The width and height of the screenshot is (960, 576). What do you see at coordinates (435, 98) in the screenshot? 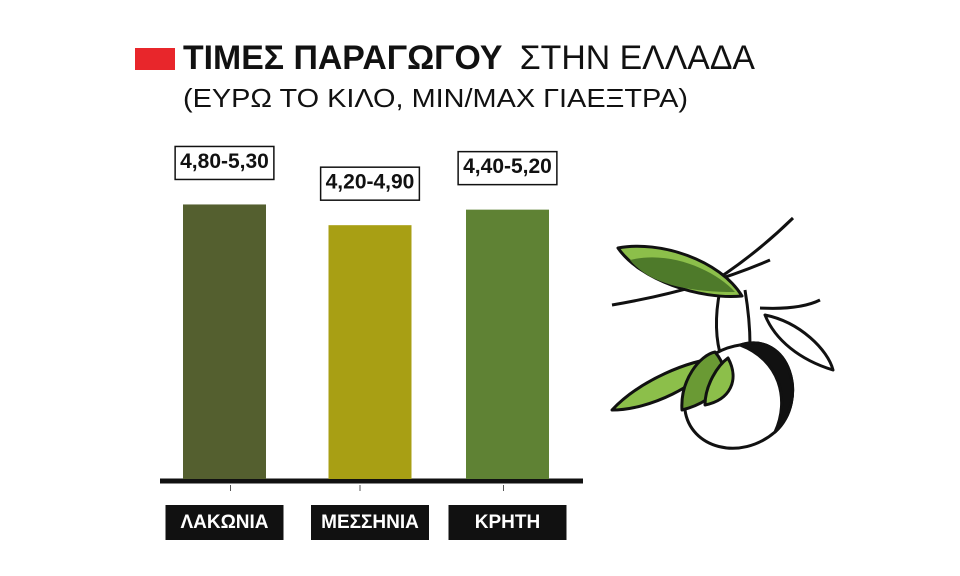
I see `chart-subtitle: (ΕΥΡΩ ΤΟ ΚΙΛΟ, MIN/MAX ΓΙΑΕΞΤΡΑ)` at bounding box center [435, 98].